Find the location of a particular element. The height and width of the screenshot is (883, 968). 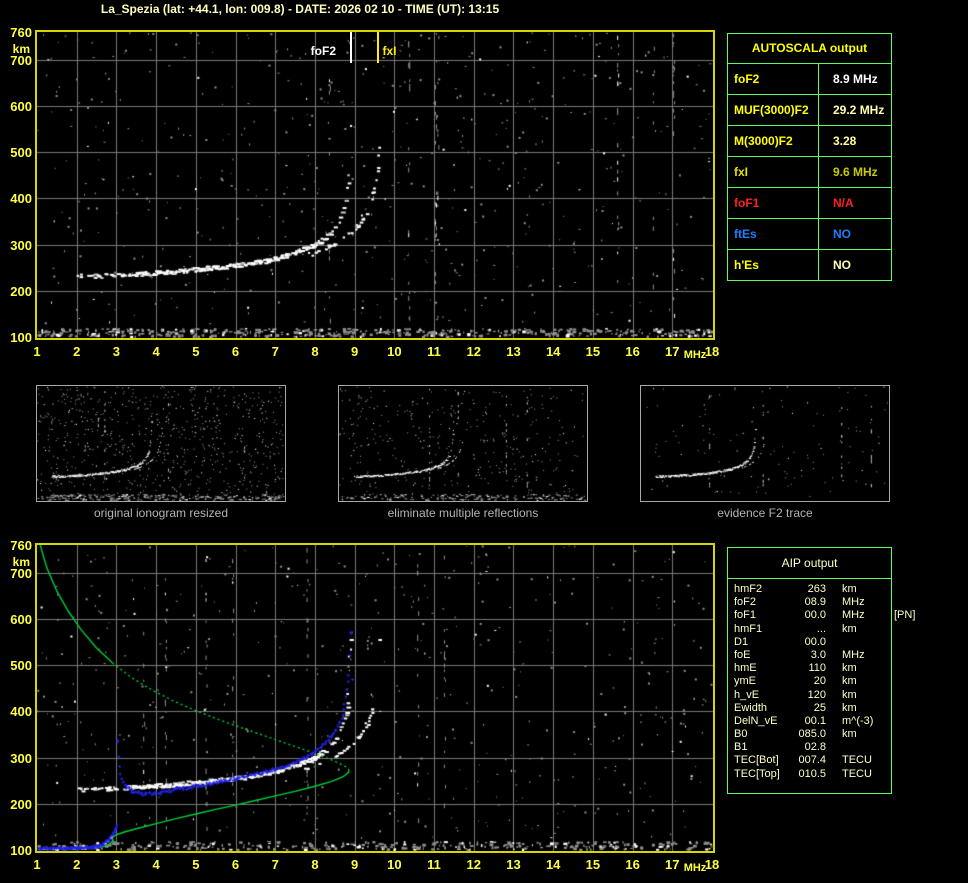

x-axis-tick-label: 17 is located at coordinates (672, 864).